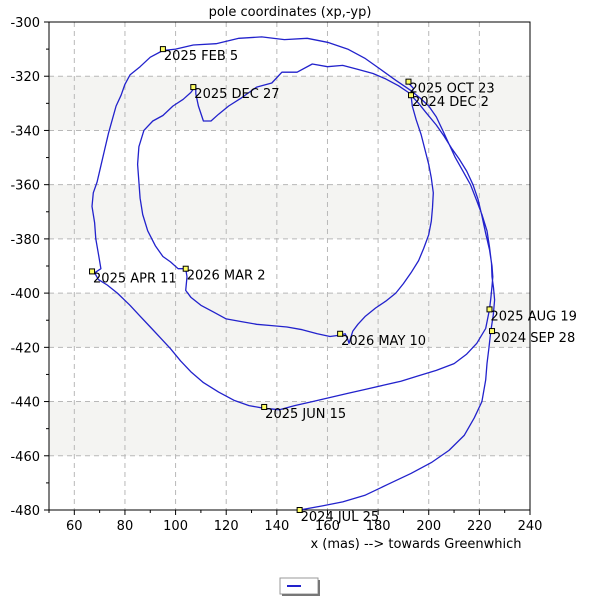 The image size is (600, 600). I want to click on x-tick-label: 120, so click(226, 526).